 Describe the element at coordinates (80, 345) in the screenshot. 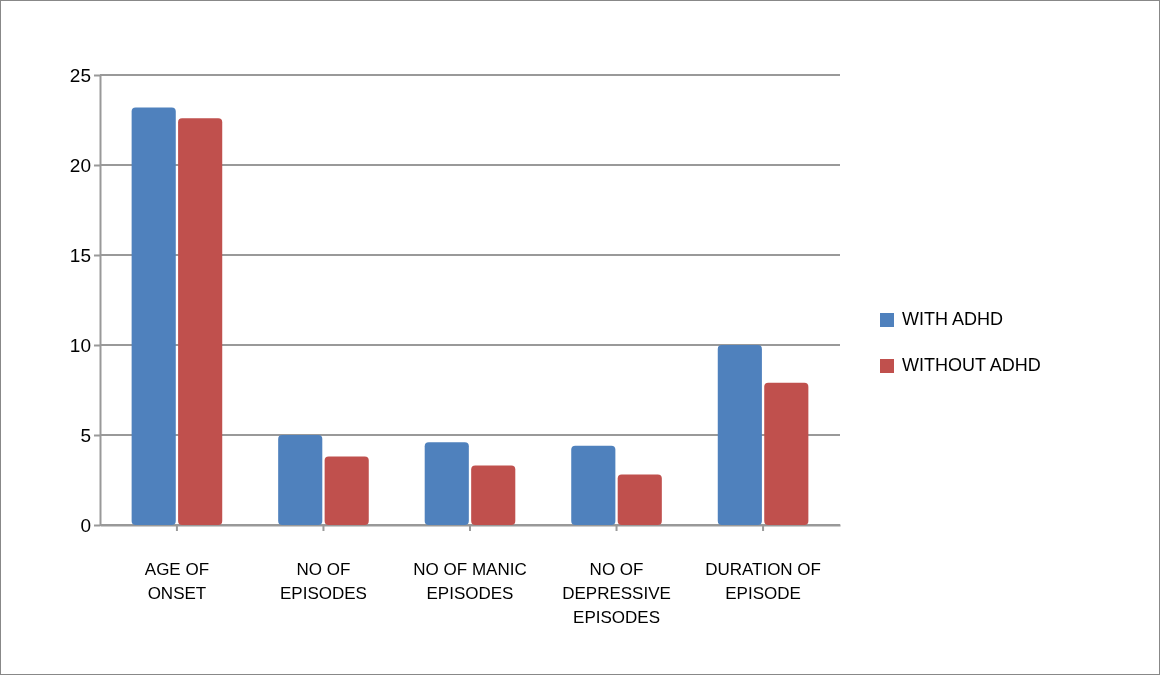

I see `y-tick-label: 10` at that location.